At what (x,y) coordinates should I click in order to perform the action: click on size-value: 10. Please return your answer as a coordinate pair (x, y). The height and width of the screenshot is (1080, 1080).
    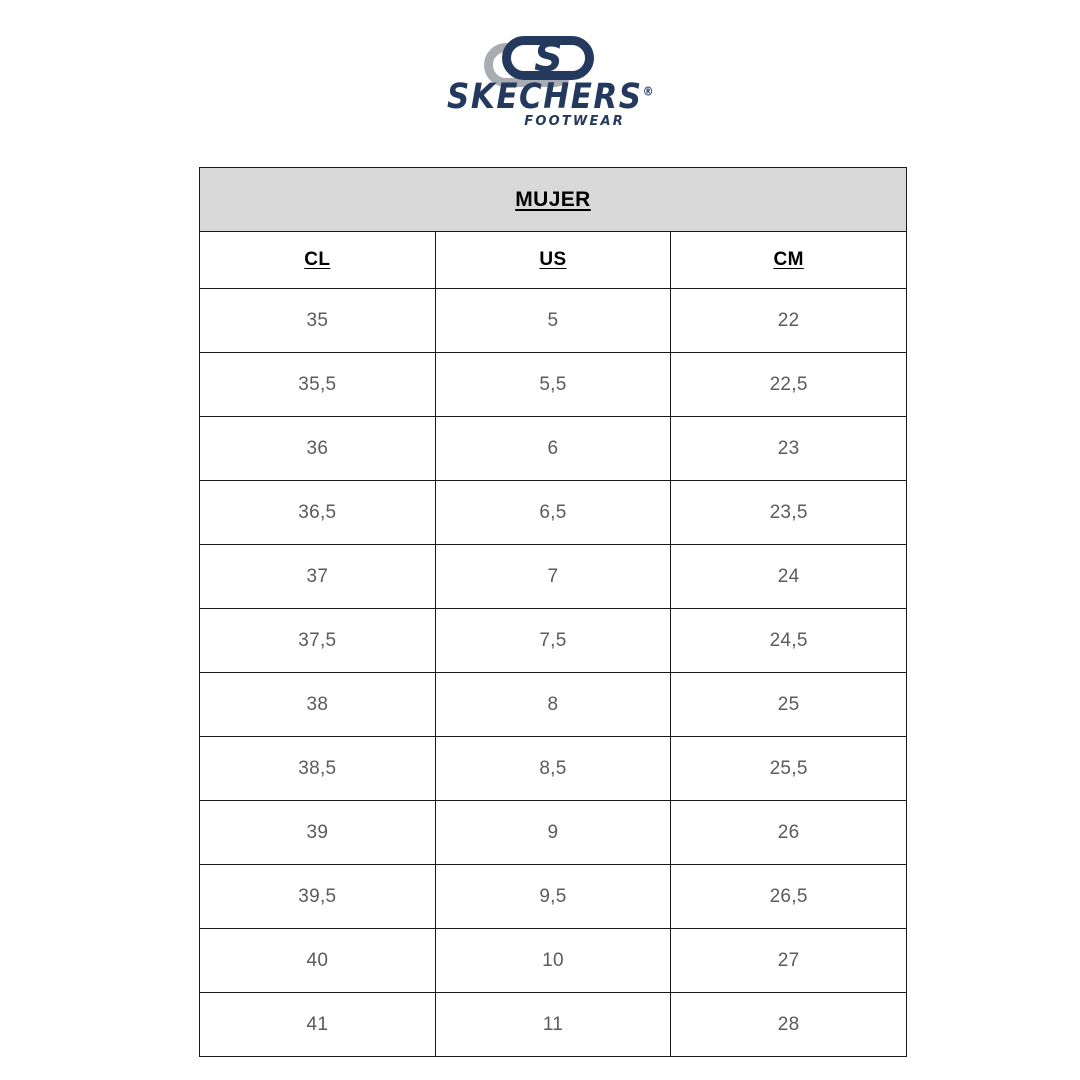
    Looking at the image, I should click on (553, 960).